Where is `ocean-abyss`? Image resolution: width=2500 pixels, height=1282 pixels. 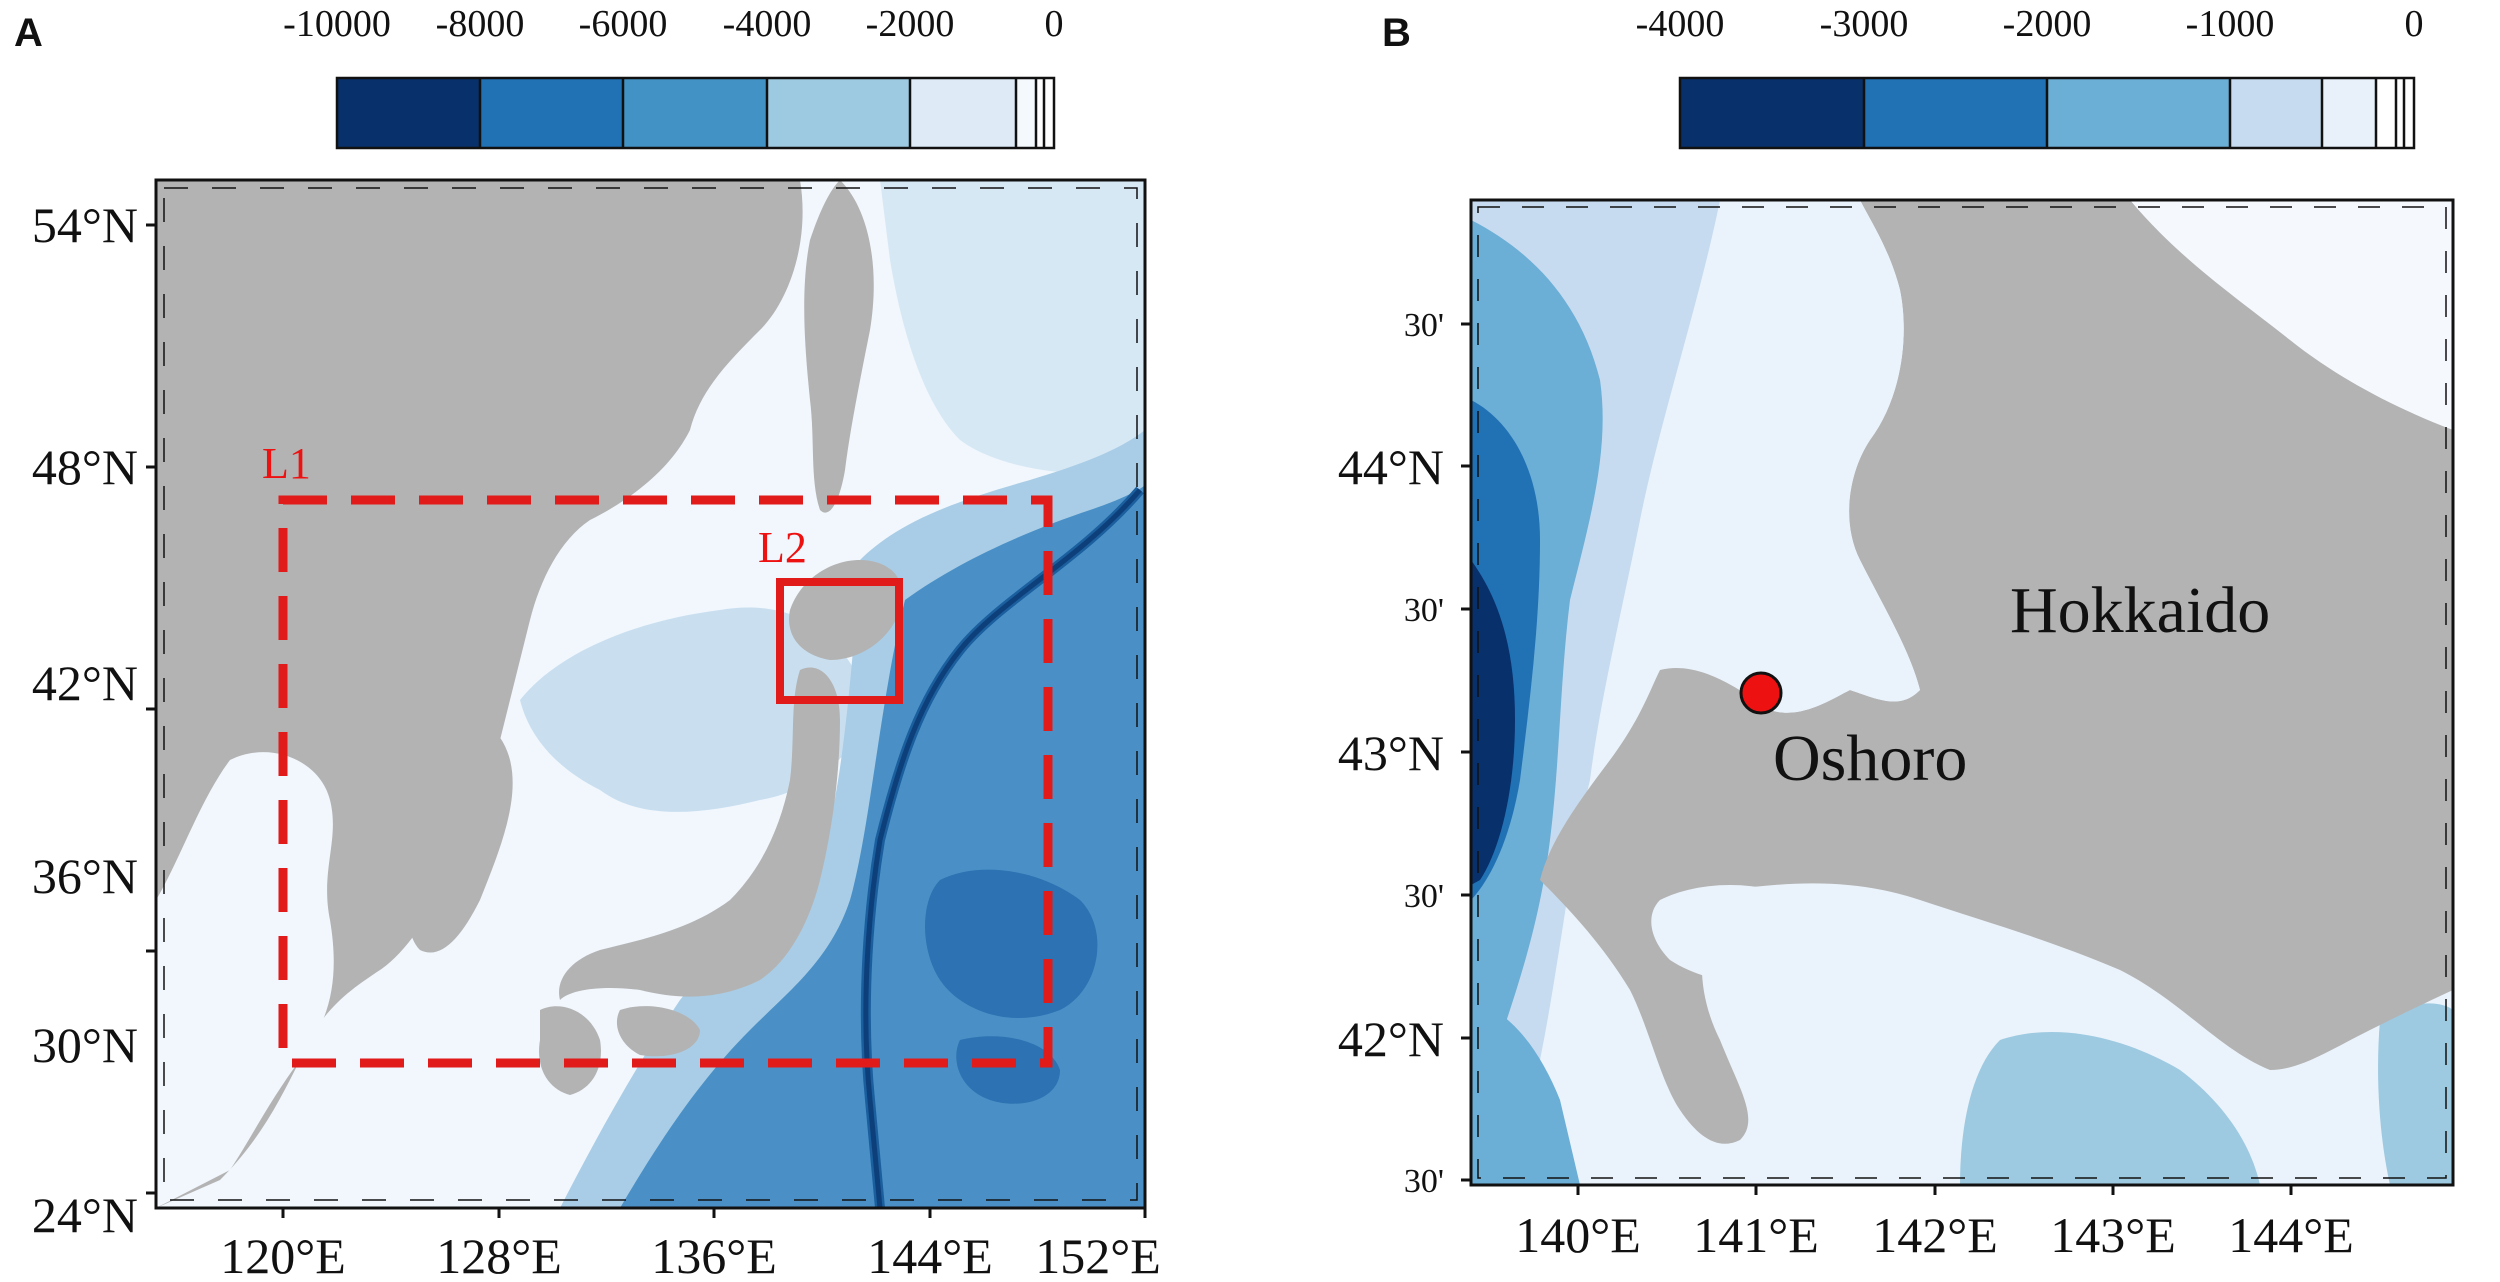
ocean-abyss is located at coordinates (1493, 722).